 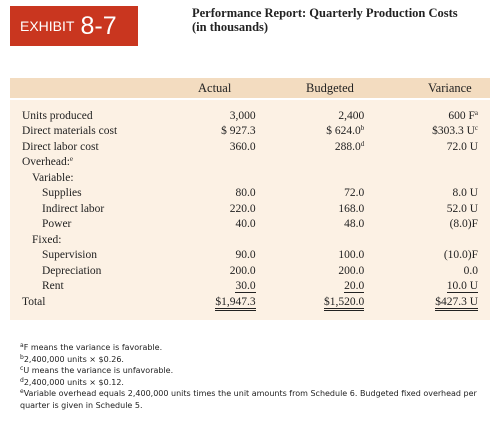 What do you see at coordinates (34, 301) in the screenshot?
I see `cell-text: Total` at bounding box center [34, 301].